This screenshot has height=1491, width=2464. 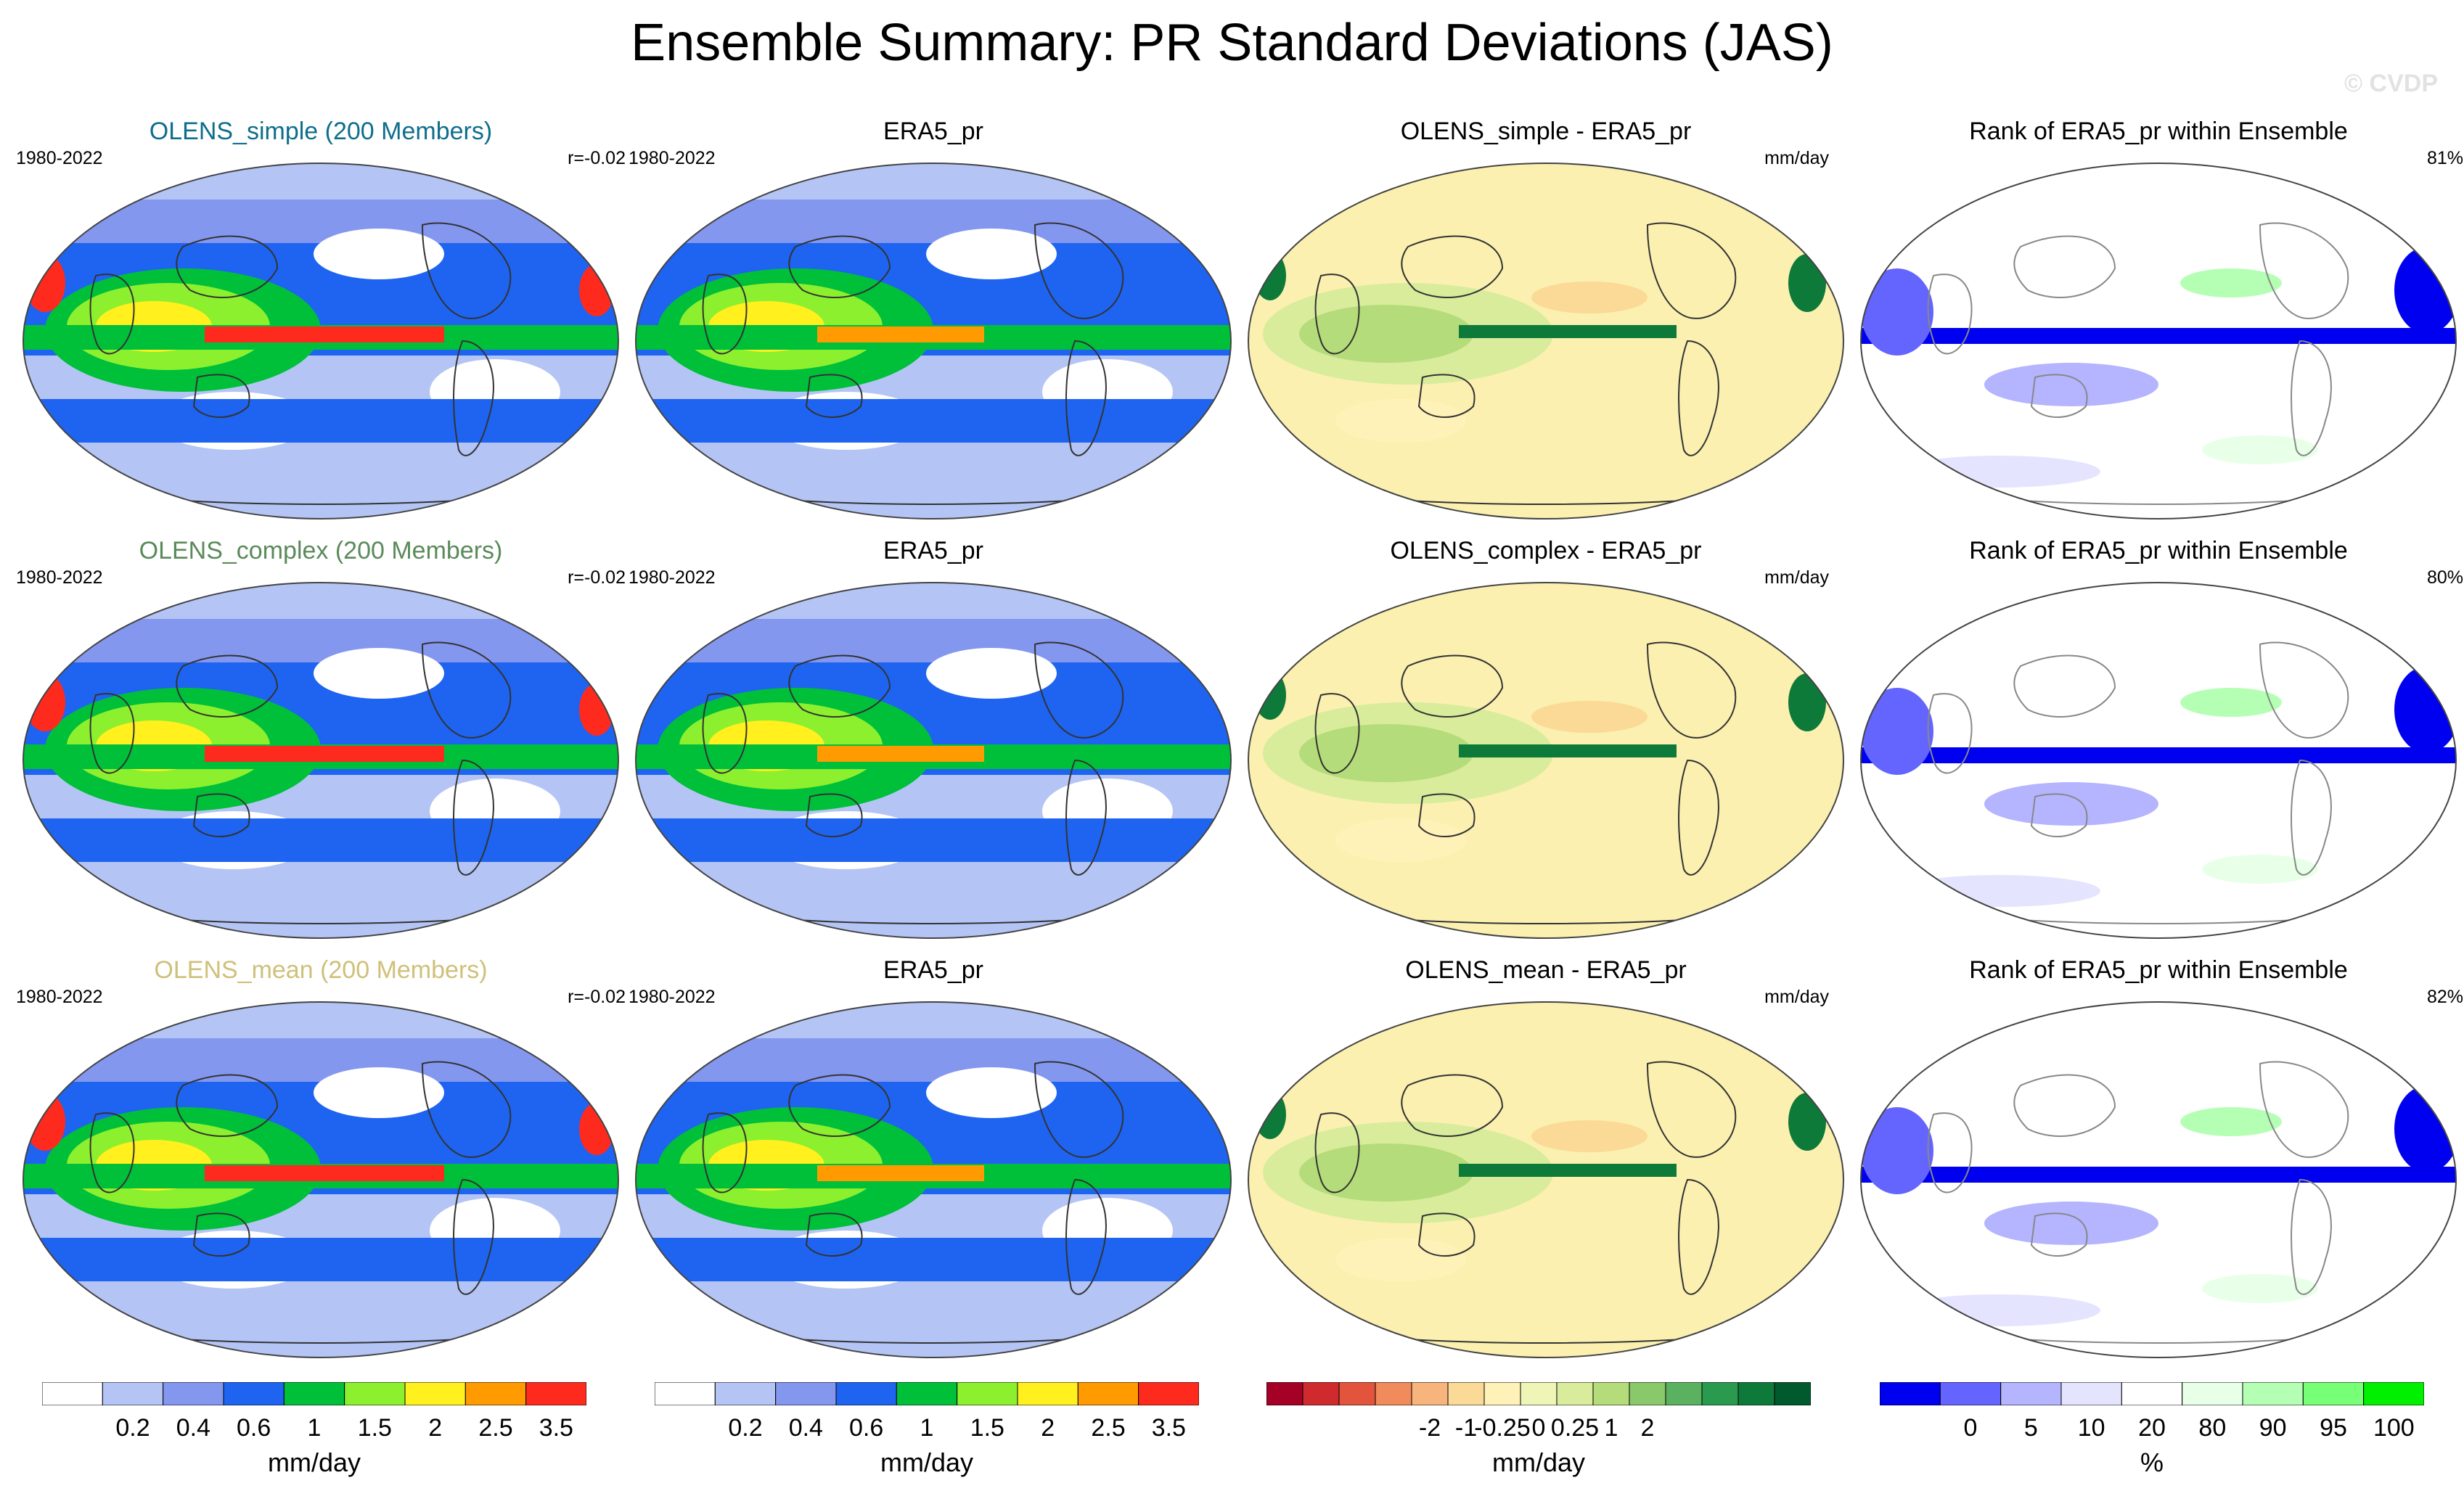 What do you see at coordinates (1589, 717) in the screenshot?
I see `diff-negative-patch` at bounding box center [1589, 717].